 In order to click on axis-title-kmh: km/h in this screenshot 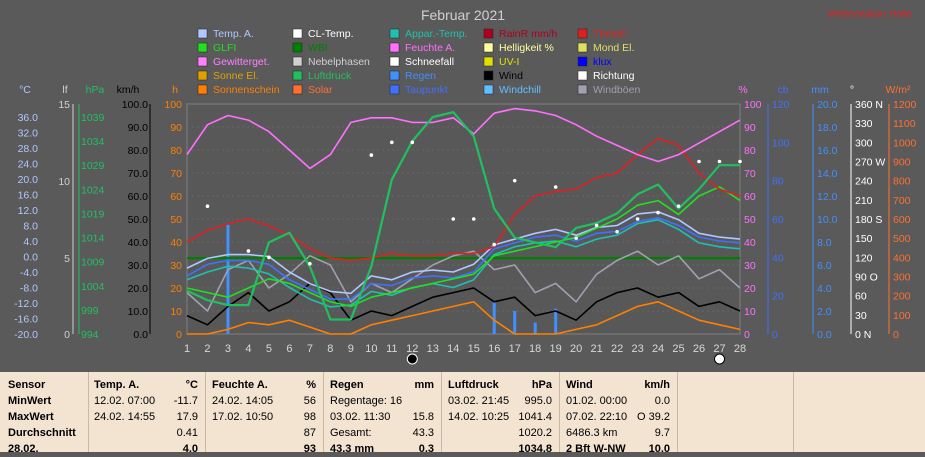, I will do `click(128, 90)`.